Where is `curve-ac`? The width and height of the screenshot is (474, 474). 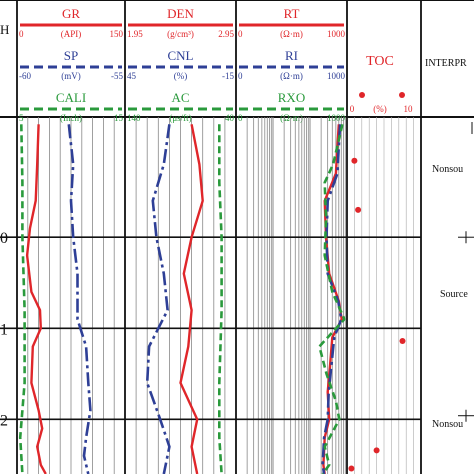
curve-ac is located at coordinates (220, 299).